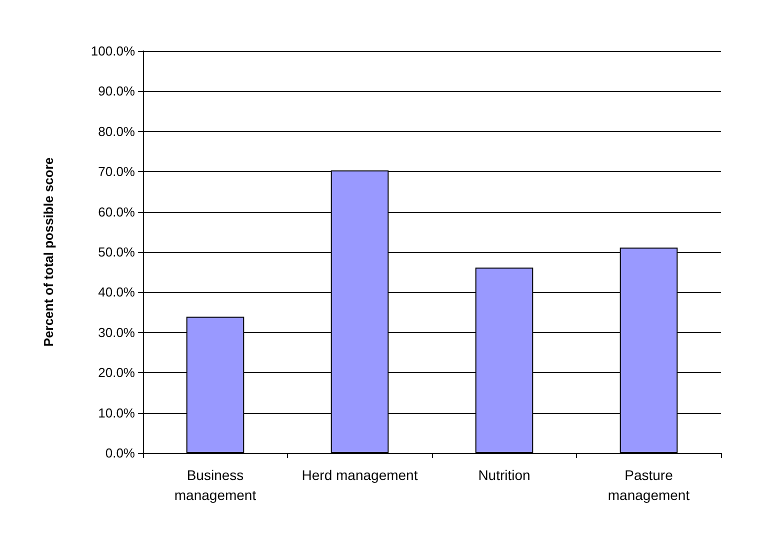  I want to click on x-tick-label: Herd management, so click(360, 475).